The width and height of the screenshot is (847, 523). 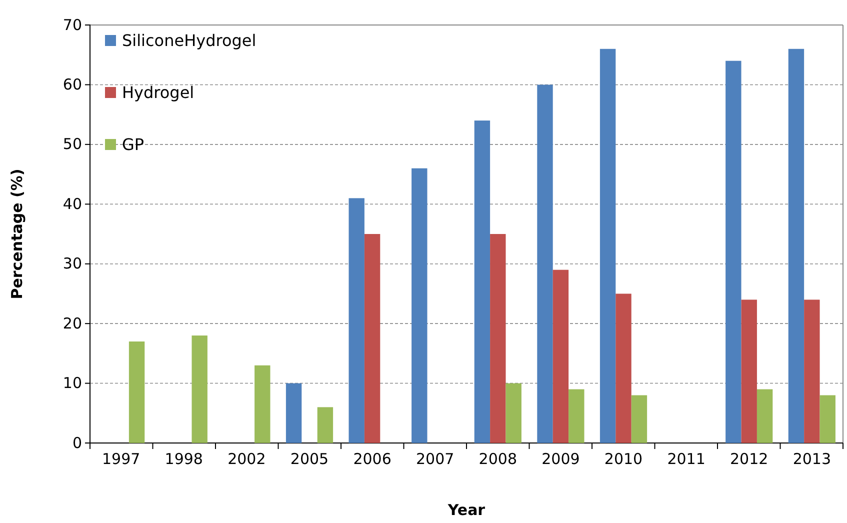 I want to click on legend-label: GP, so click(x=133, y=144).